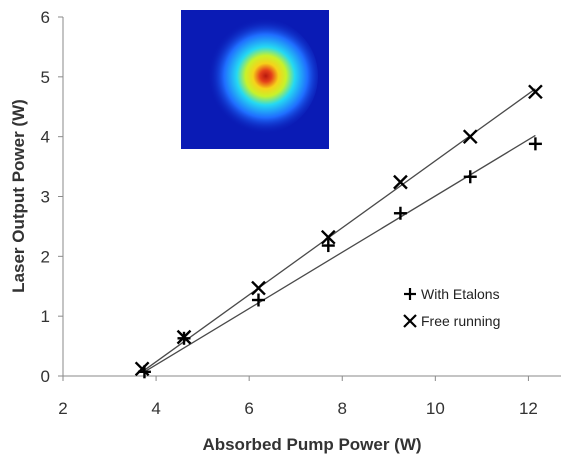 The height and width of the screenshot is (458, 571). Describe the element at coordinates (18, 196) in the screenshot. I see `y-axis-title: Laser Output Power (W)` at that location.